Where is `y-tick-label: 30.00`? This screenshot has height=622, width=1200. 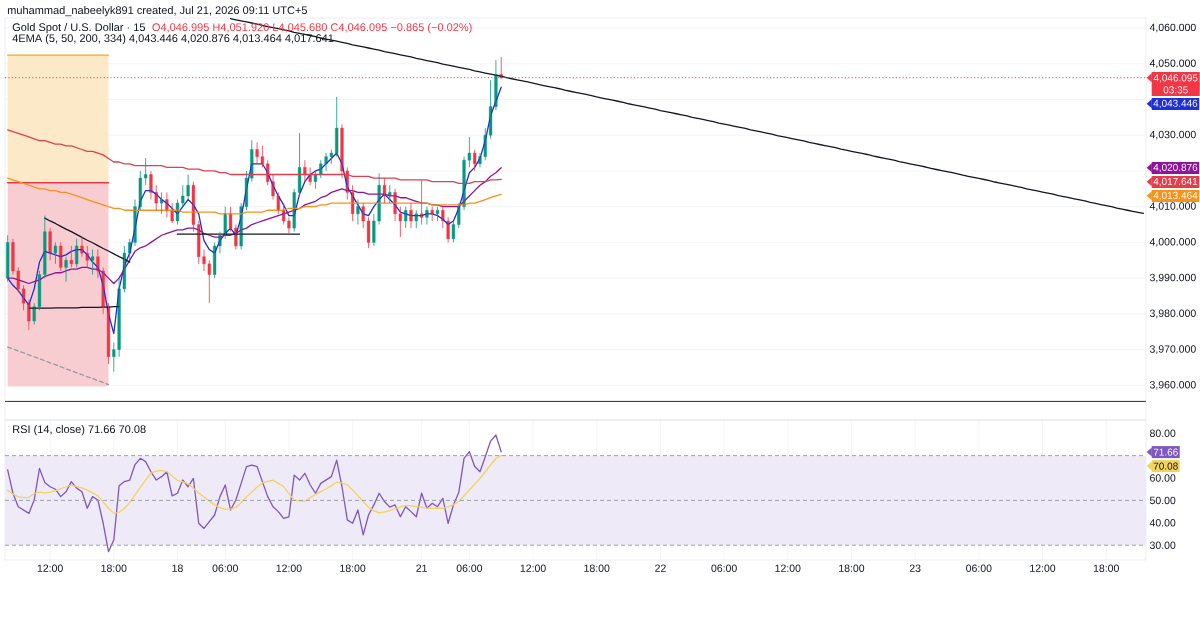 y-tick-label: 30.00 is located at coordinates (1162, 545).